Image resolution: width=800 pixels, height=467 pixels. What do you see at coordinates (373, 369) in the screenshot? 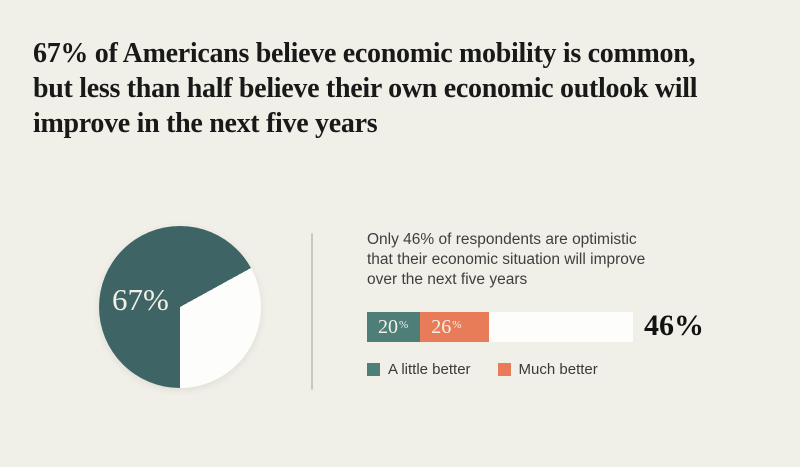
I see `legend-swatch-teal` at bounding box center [373, 369].